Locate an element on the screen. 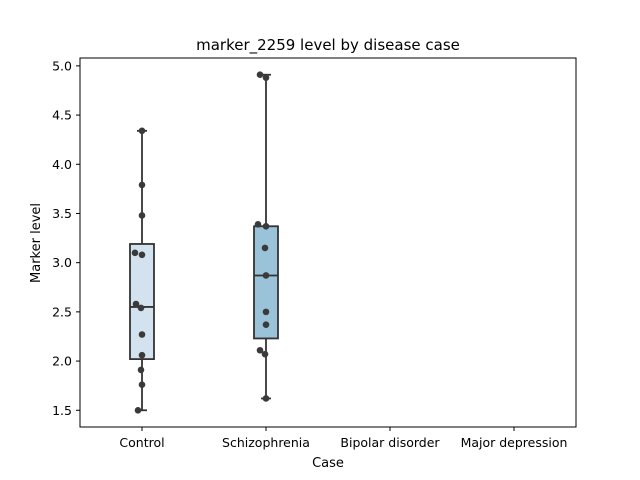  y-tick-label: 4.5 is located at coordinates (62, 115).